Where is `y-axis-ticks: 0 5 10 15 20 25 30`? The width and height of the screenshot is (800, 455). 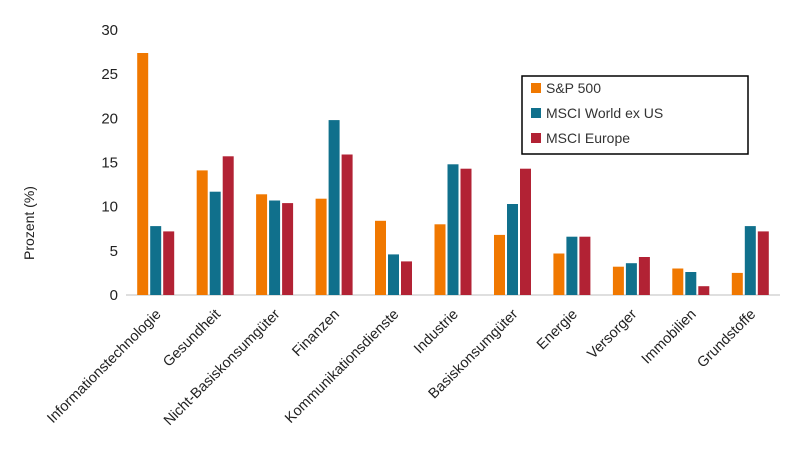 y-axis-ticks: 0 5 10 15 20 25 30 is located at coordinates (109, 163).